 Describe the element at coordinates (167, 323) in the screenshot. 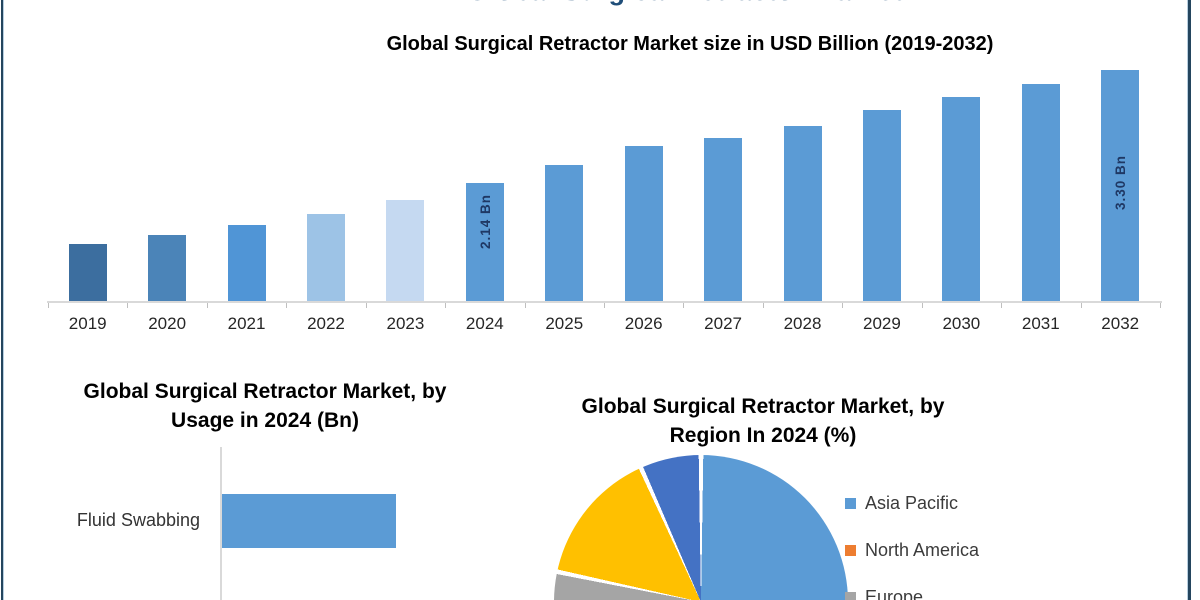

I see `x-axis-label-2020: 2020` at that location.